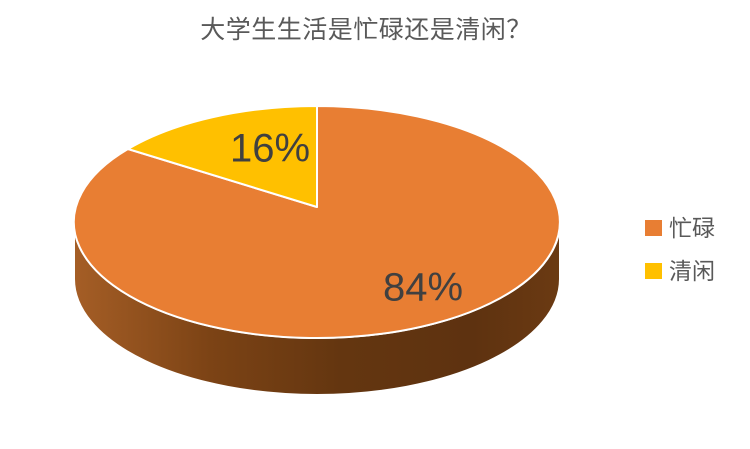 This screenshot has width=750, height=449. I want to click on legend-swatch-busy, so click(653, 228).